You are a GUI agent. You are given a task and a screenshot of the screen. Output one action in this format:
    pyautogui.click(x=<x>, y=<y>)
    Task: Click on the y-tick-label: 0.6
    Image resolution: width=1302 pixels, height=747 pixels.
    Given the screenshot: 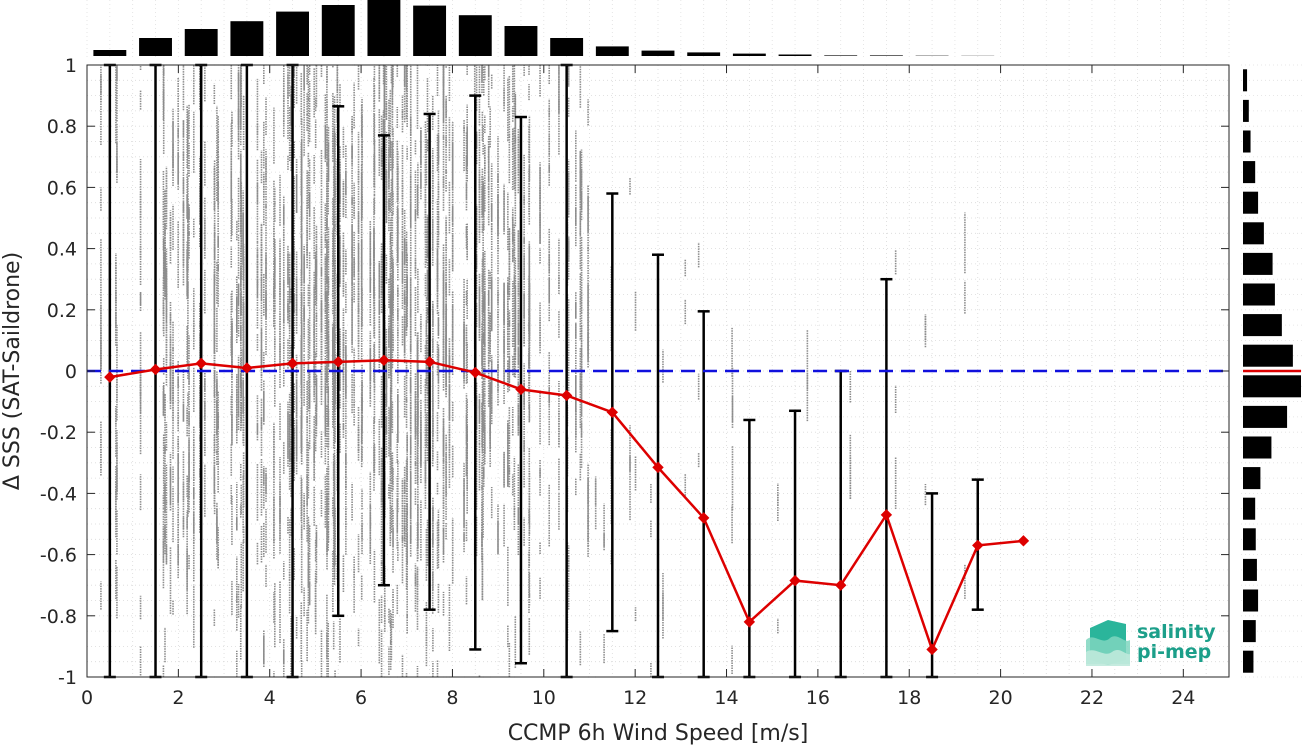 What is the action you would take?
    pyautogui.click(x=62, y=188)
    